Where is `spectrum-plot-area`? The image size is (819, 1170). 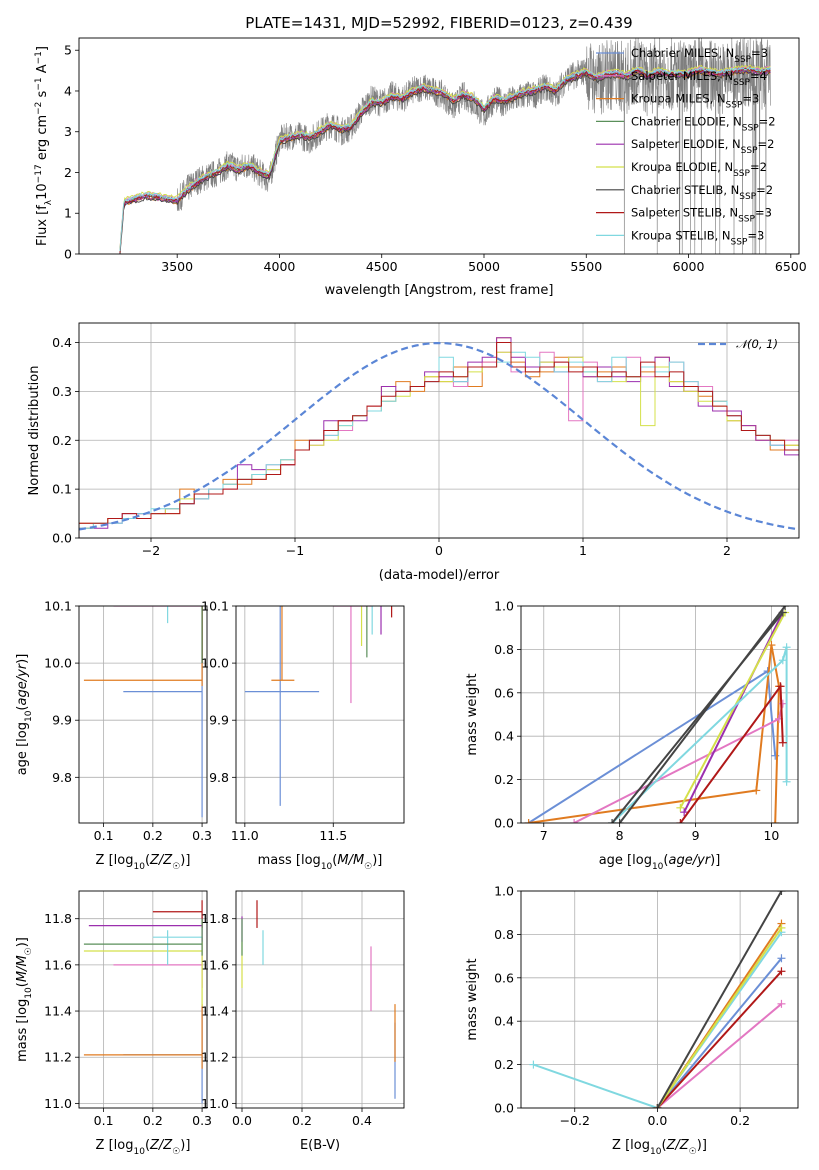
spectrum-plot-area is located at coordinates (445, 146).